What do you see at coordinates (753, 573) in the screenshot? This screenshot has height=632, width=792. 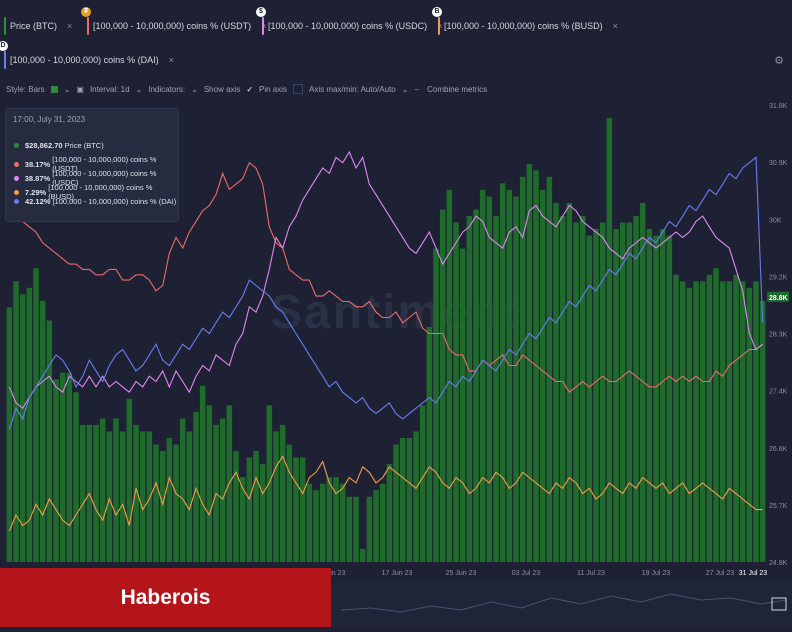 I see `x-tick-label: 31 Jul 23` at bounding box center [753, 573].